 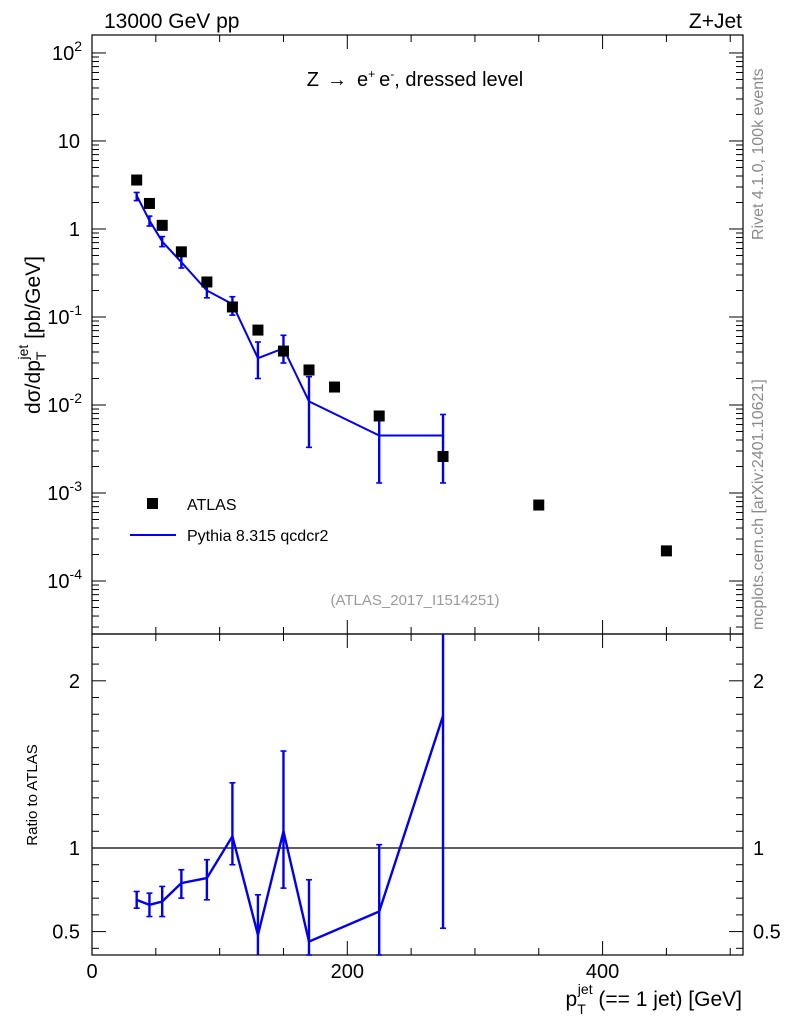 I want to click on ratio-plot-area, so click(x=290, y=795).